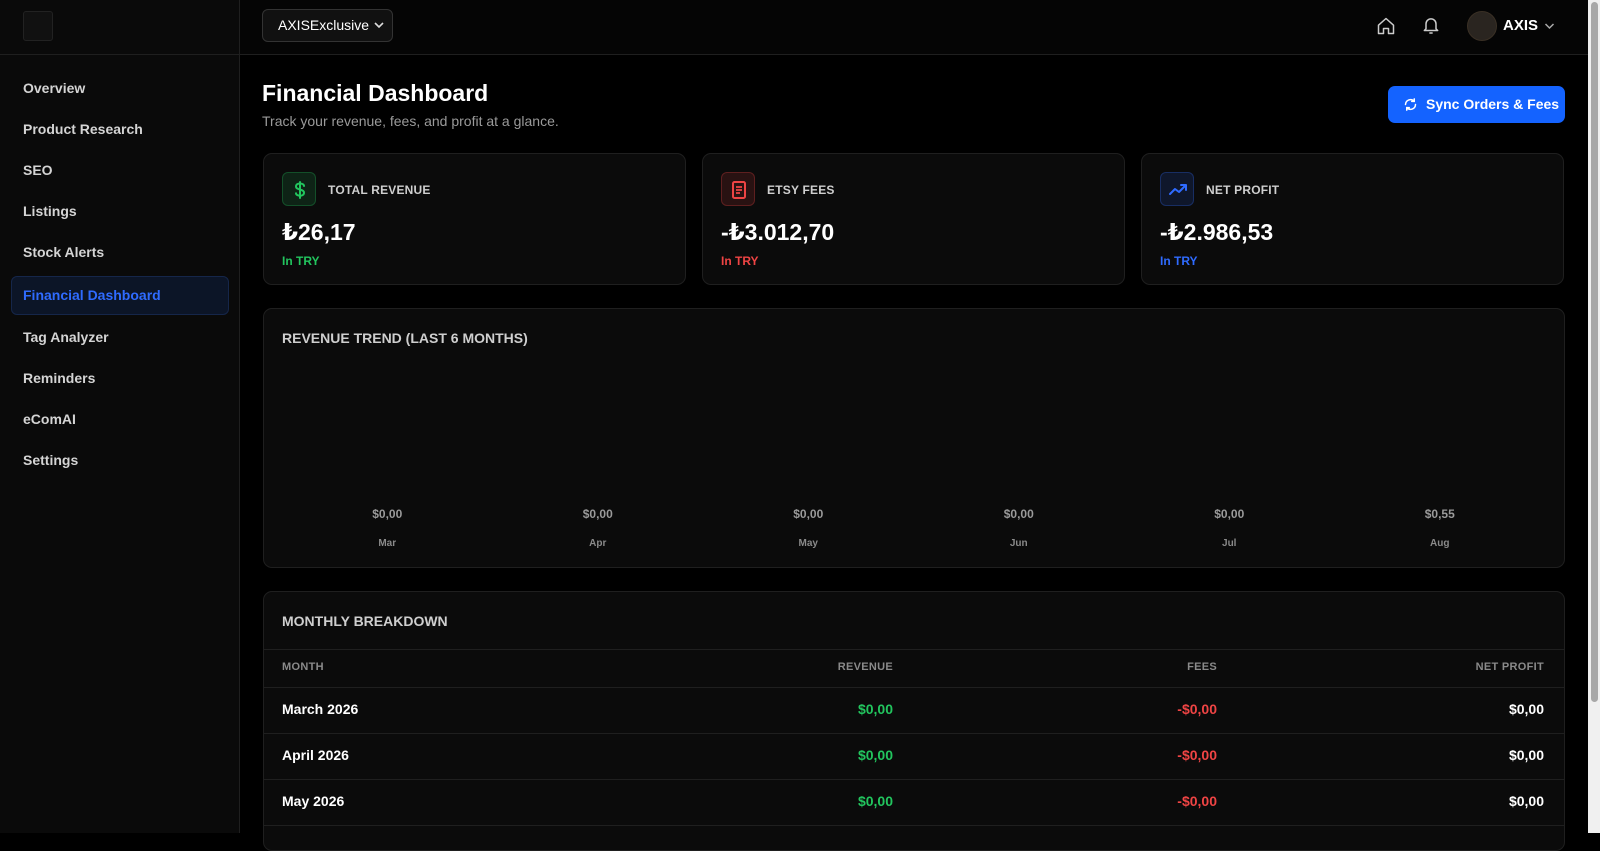 The width and height of the screenshot is (1600, 851). What do you see at coordinates (50, 211) in the screenshot?
I see `nav-item: Listings` at bounding box center [50, 211].